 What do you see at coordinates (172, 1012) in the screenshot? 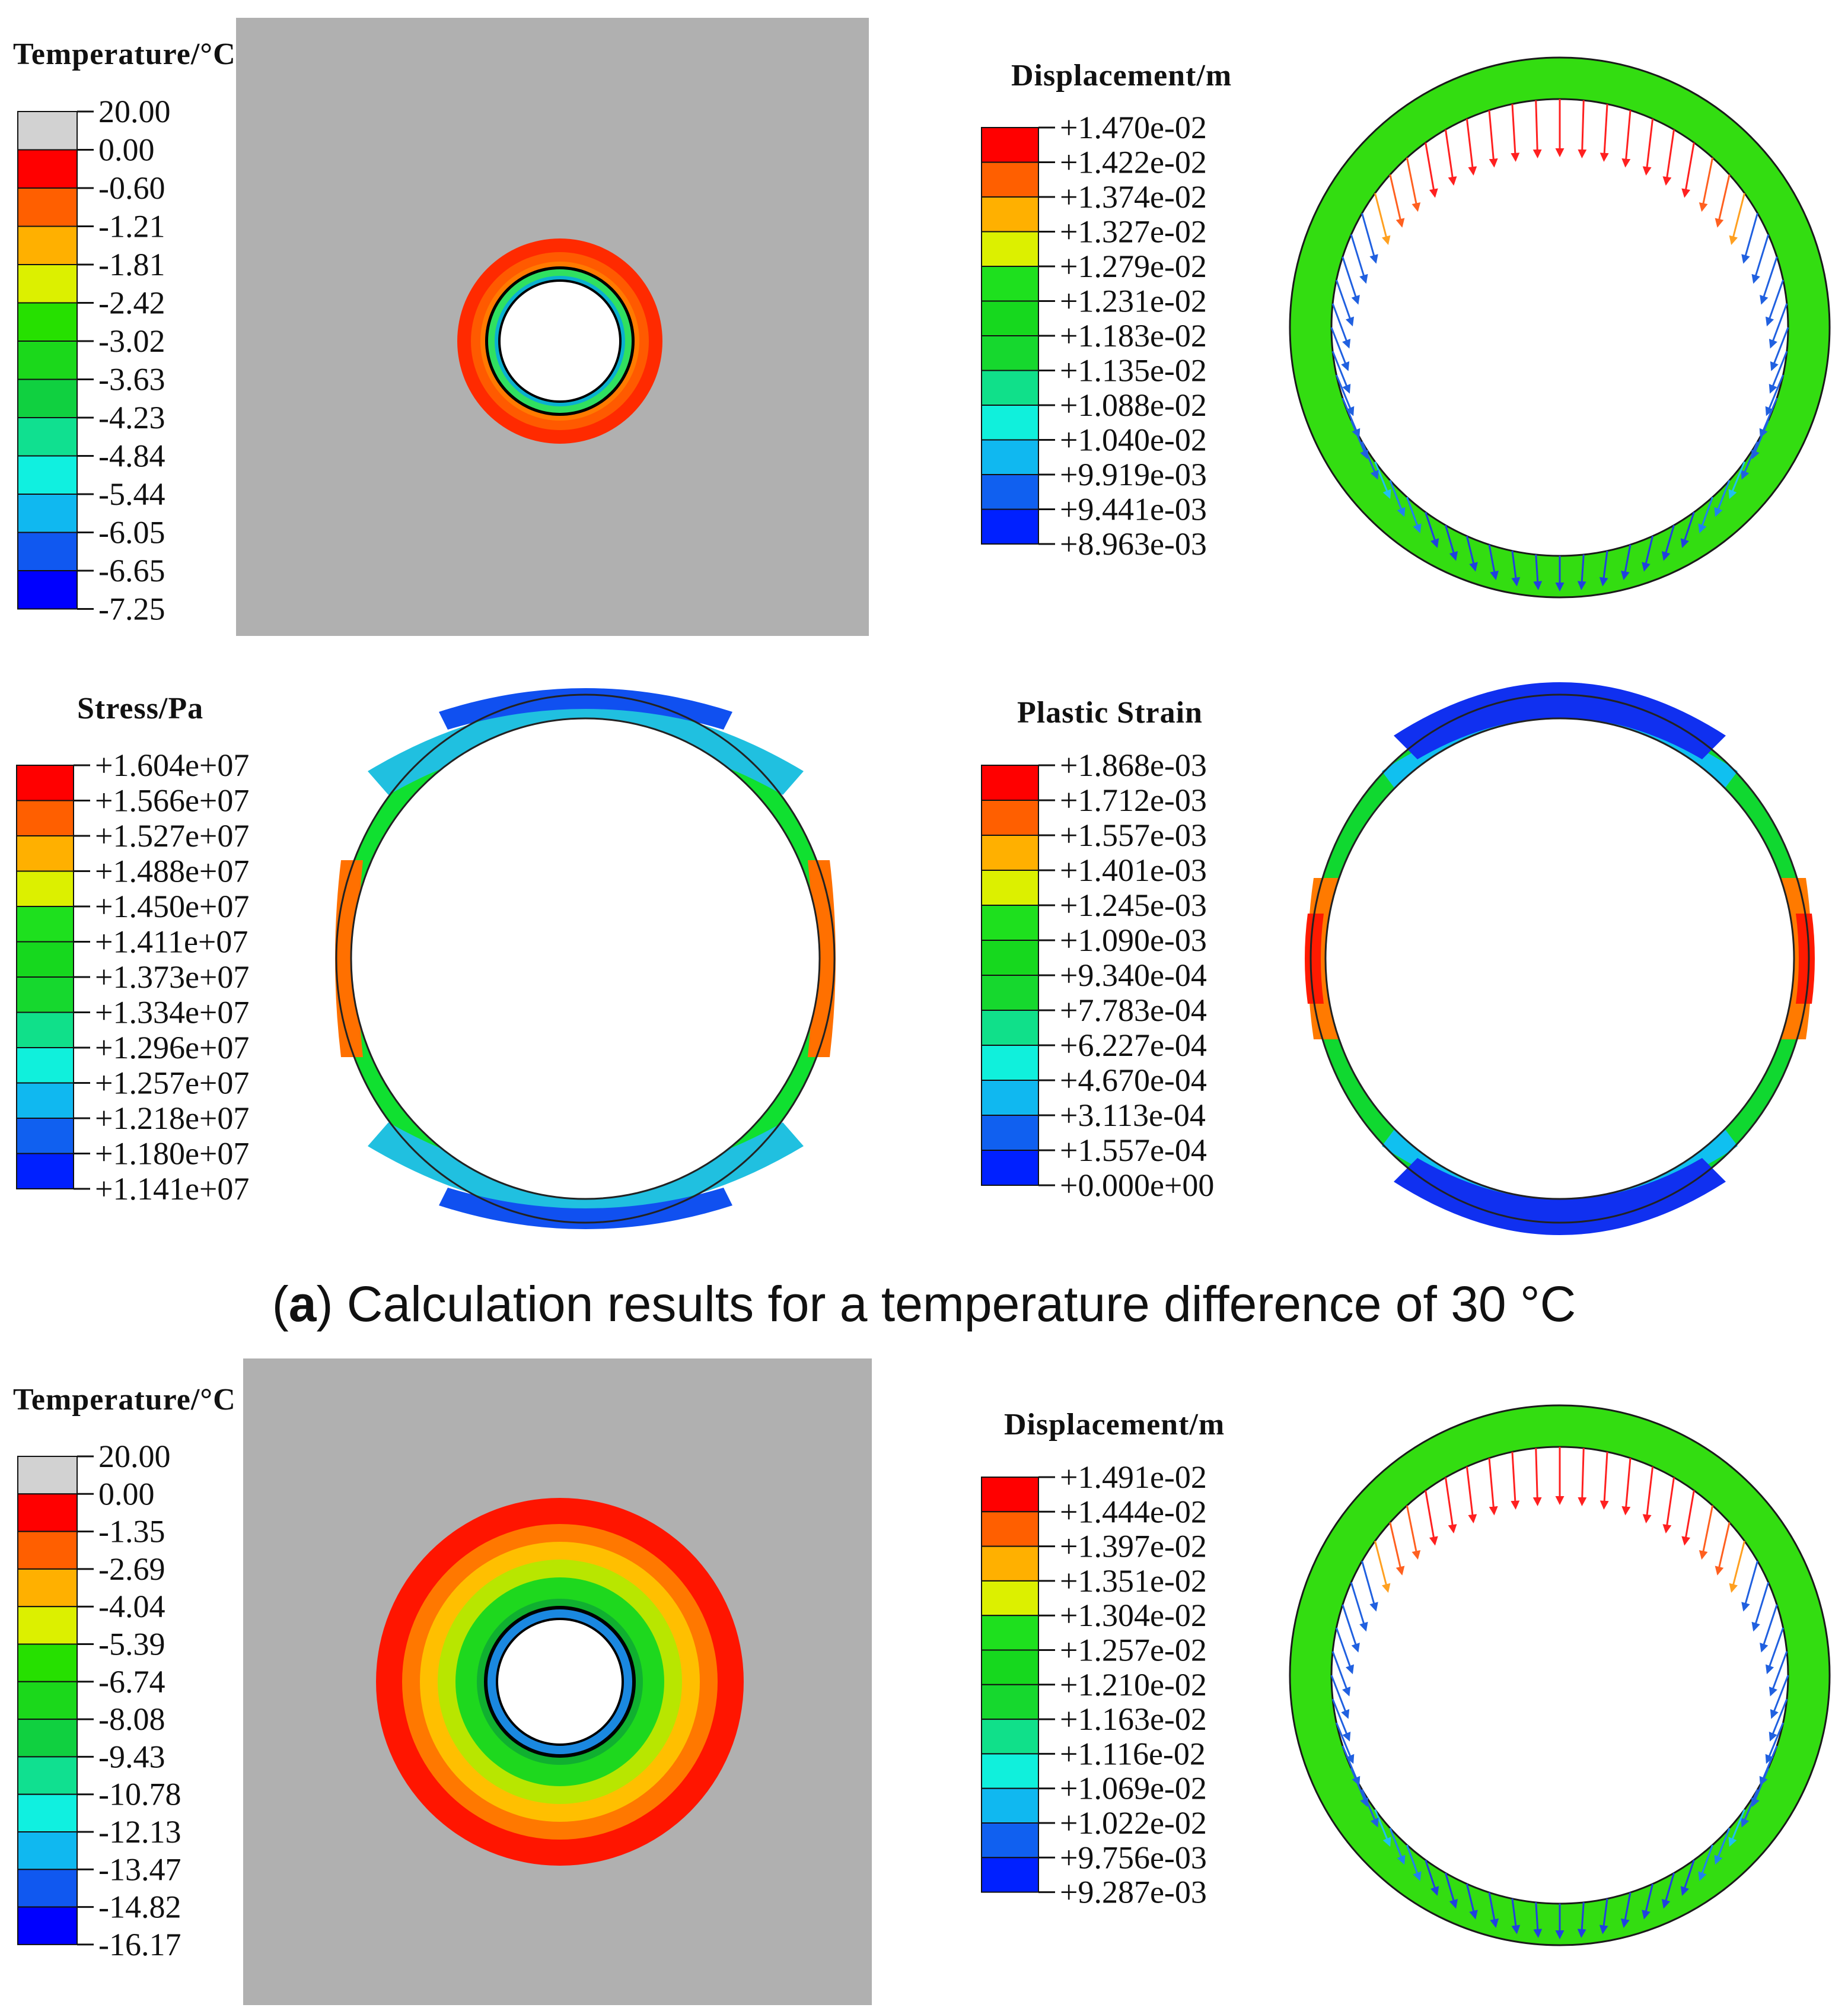
I see `stress1-legend-label: +1.334e+07` at bounding box center [172, 1012].